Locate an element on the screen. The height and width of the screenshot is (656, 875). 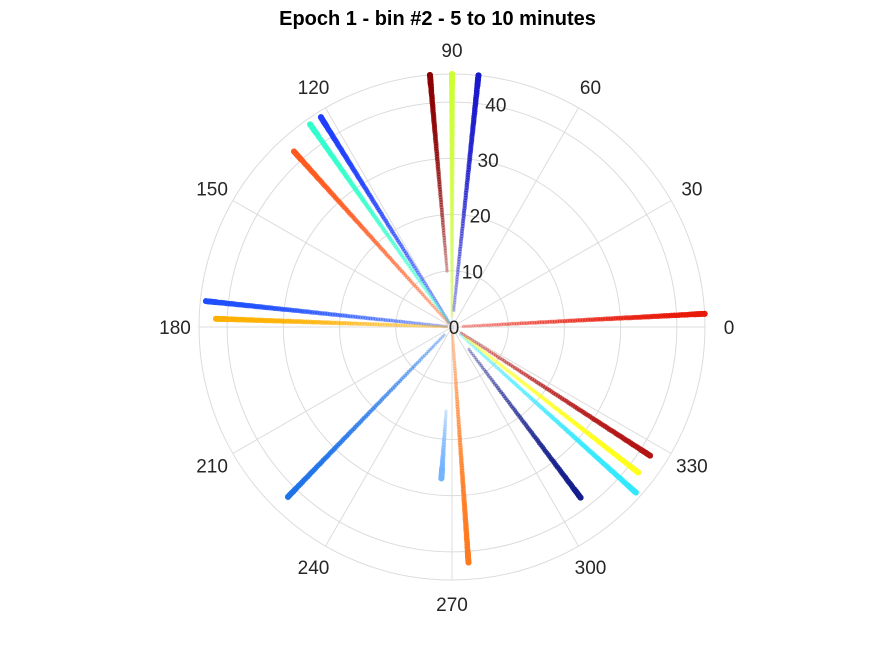
angular-tick-label: 60 is located at coordinates (590, 88).